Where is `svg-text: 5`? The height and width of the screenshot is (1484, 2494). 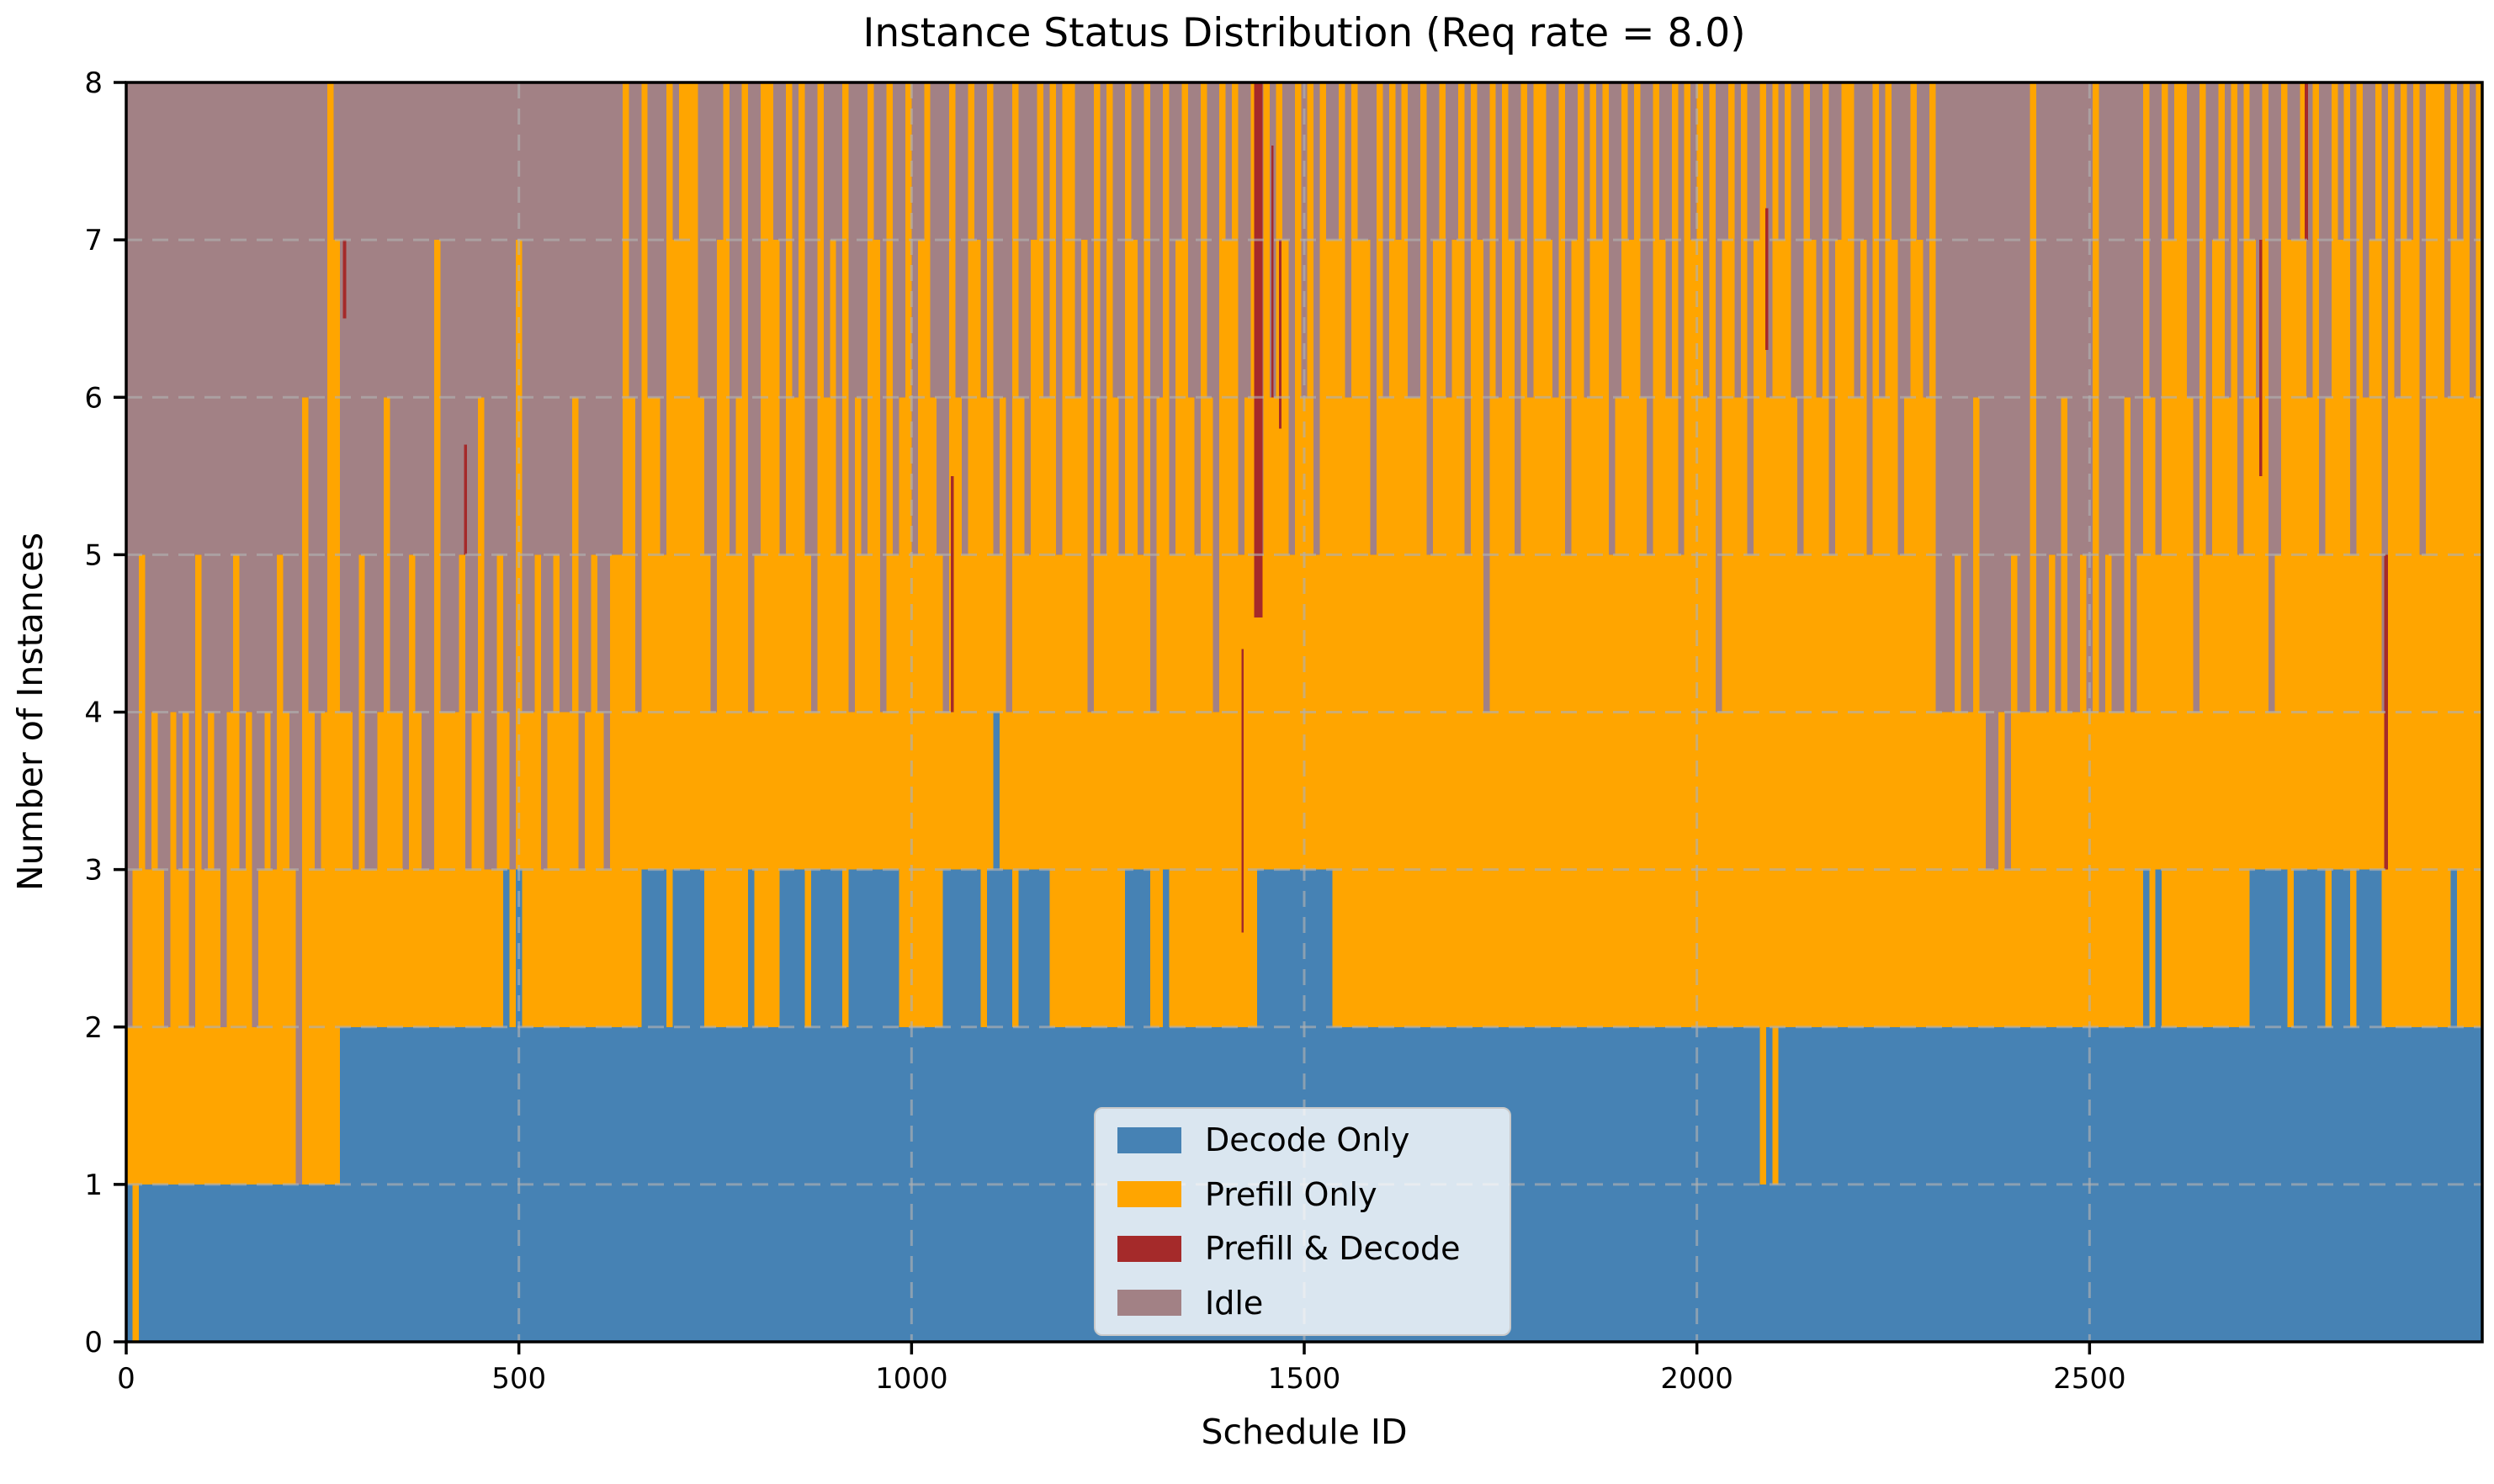
svg-text: 5 is located at coordinates (93, 555).